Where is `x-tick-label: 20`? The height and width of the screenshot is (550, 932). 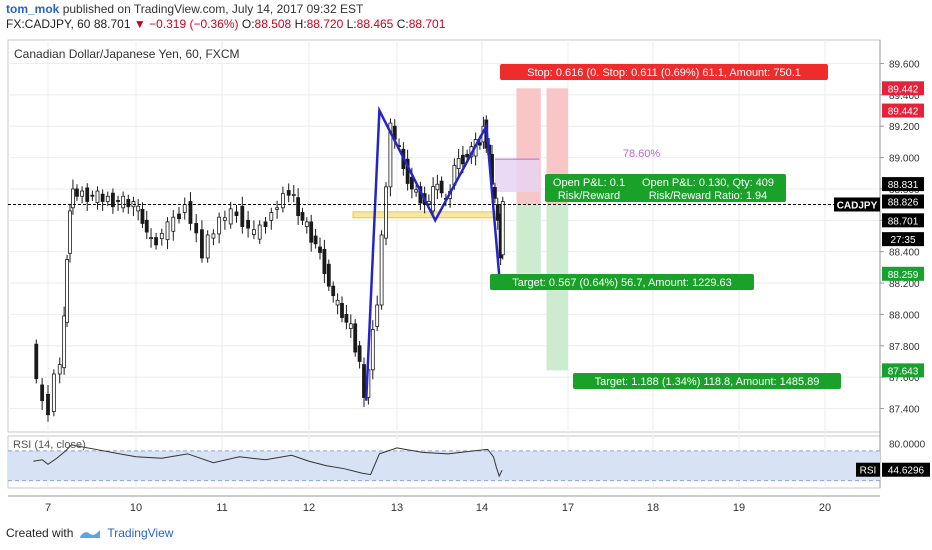
x-tick-label: 20 is located at coordinates (825, 508).